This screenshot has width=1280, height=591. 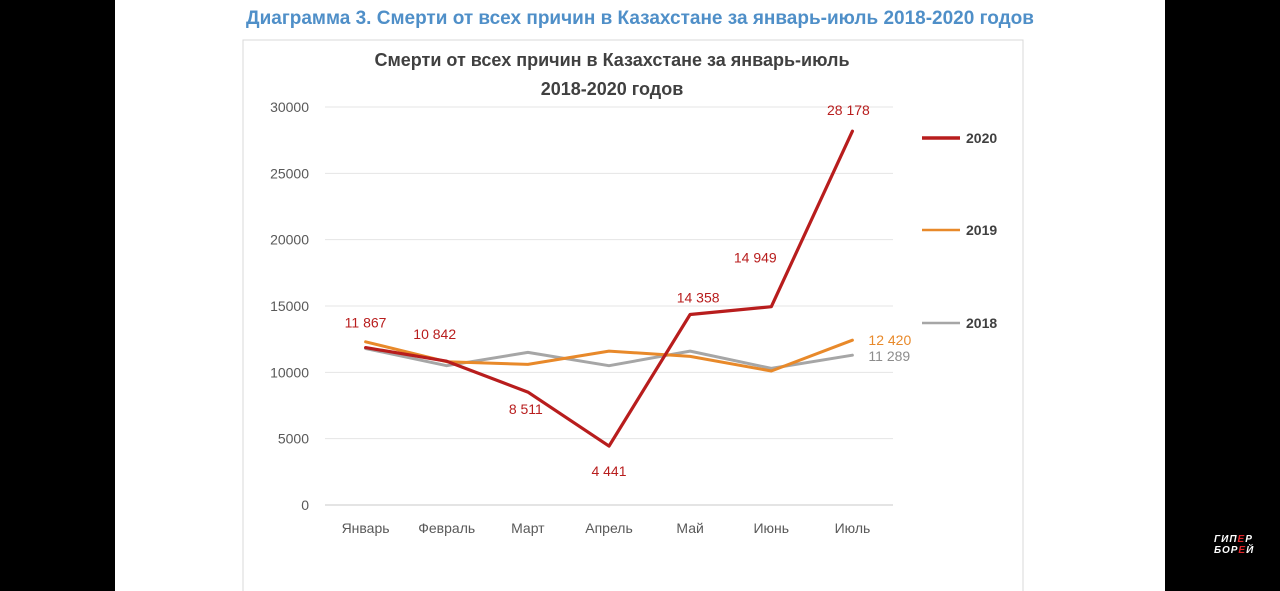 What do you see at coordinates (755, 258) in the screenshot?
I see `data-label-2020: 14 949` at bounding box center [755, 258].